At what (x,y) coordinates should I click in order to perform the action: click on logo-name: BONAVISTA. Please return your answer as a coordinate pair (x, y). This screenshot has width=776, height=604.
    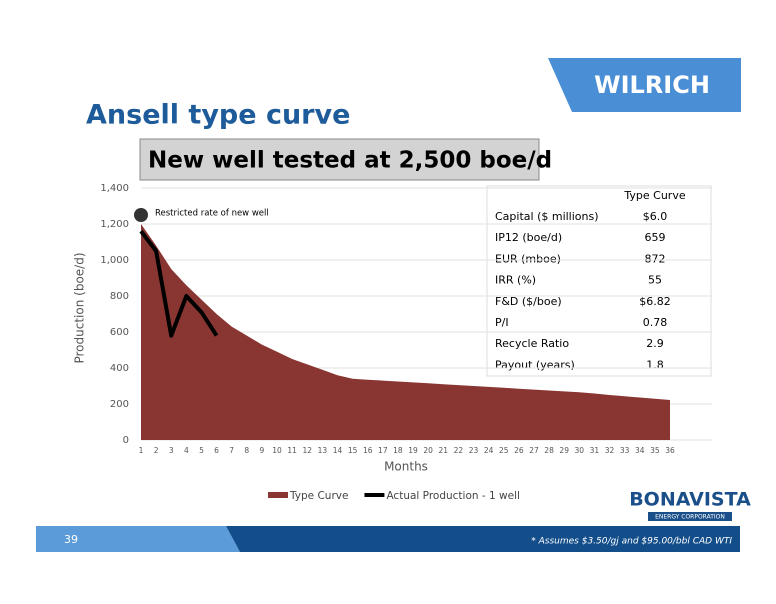
    Looking at the image, I should click on (690, 500).